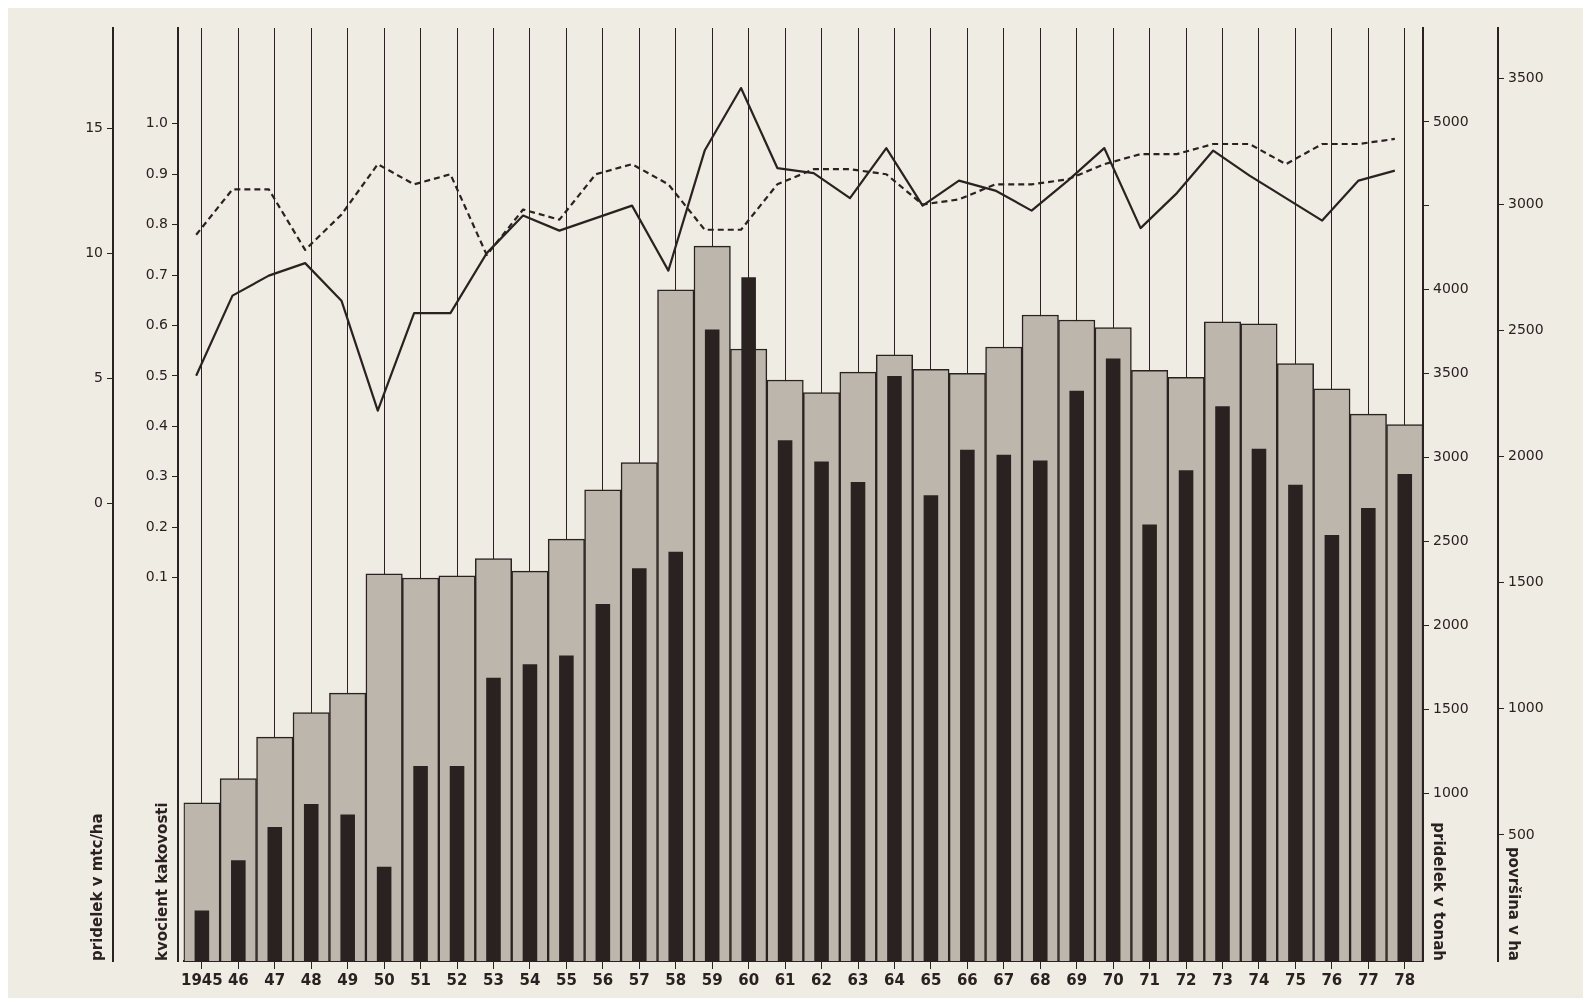  Describe the element at coordinates (348, 979) in the screenshot. I see `x-tick-label: 49` at that location.